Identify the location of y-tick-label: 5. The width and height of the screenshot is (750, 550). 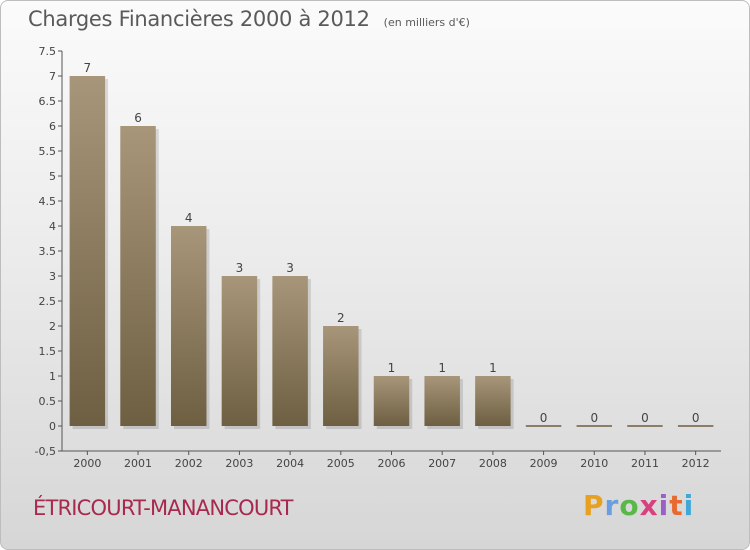
(52, 176).